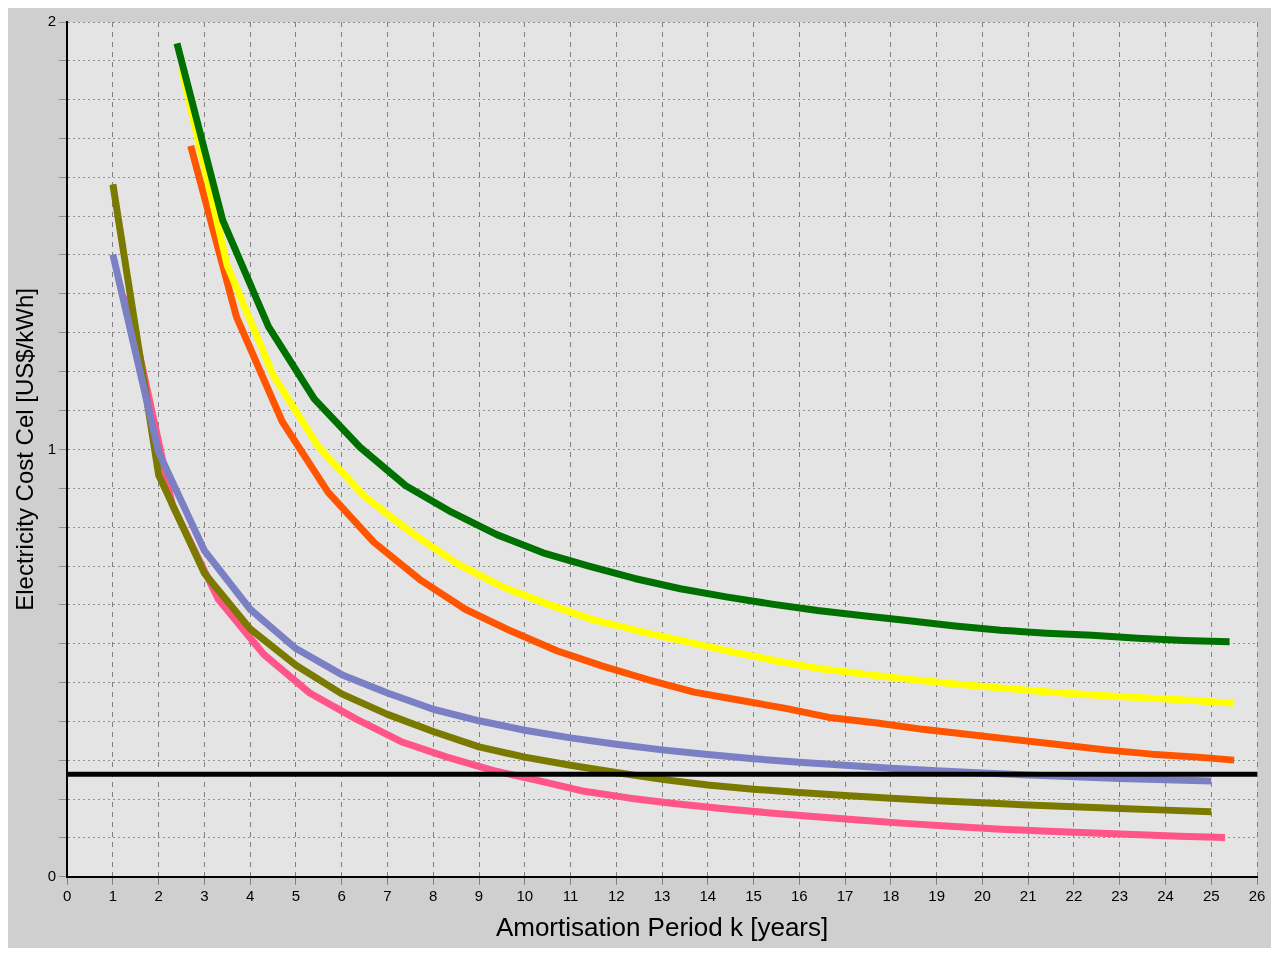 The width and height of the screenshot is (1279, 958). I want to click on y-tick-label: 1, so click(52, 448).